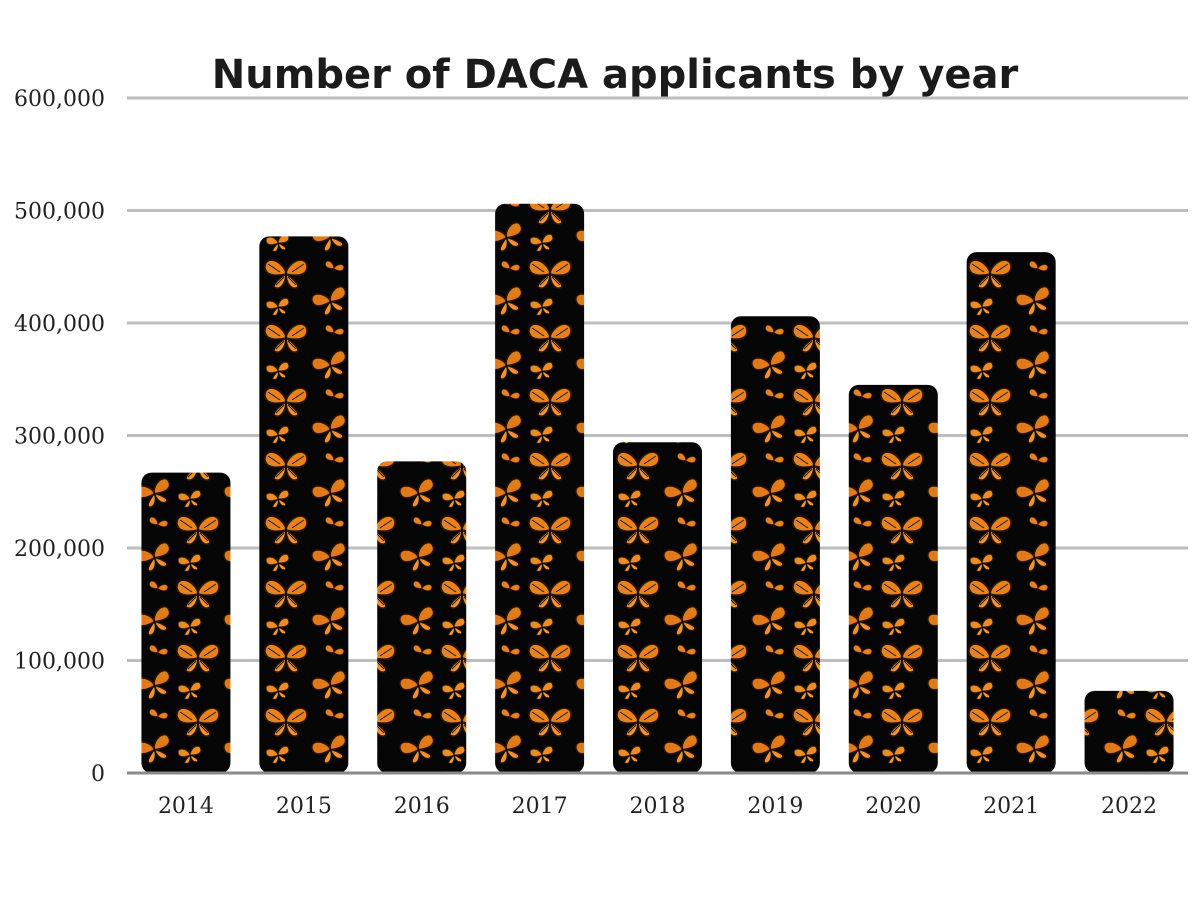  I want to click on x-axis-ticks: 2014 2015 2016 2017 2018 2019 2020 2021 2022, so click(657, 806).